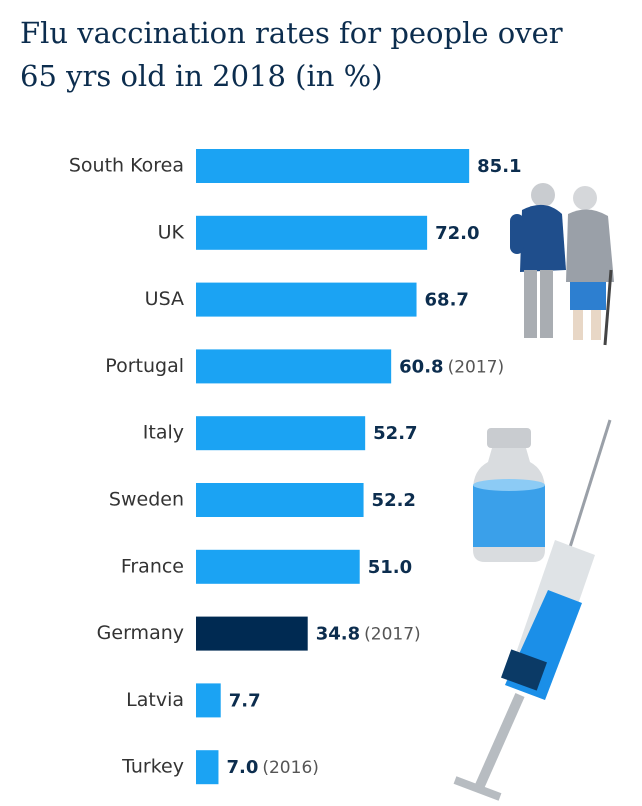 The image size is (642, 806). I want to click on illustration-syringe, so click(532, 610).